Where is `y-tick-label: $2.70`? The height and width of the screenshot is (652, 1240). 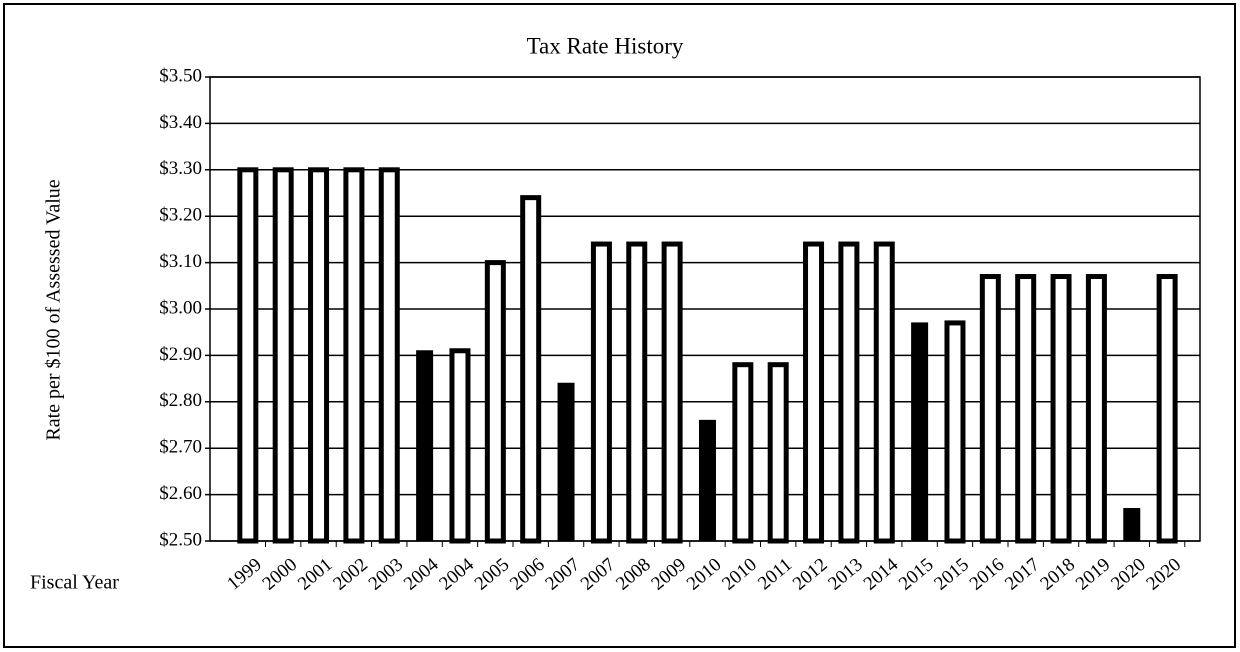
y-tick-label: $2.70 is located at coordinates (180, 447).